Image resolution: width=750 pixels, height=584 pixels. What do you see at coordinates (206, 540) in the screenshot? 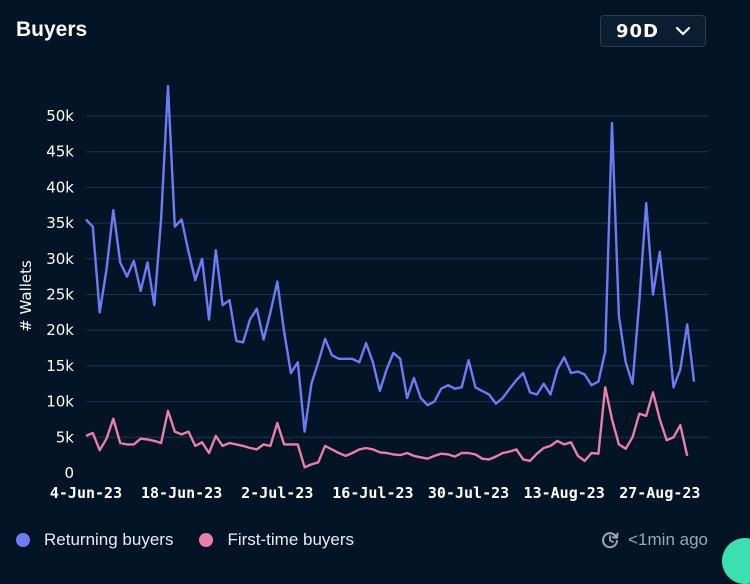
I see `first-time-color-dot` at bounding box center [206, 540].